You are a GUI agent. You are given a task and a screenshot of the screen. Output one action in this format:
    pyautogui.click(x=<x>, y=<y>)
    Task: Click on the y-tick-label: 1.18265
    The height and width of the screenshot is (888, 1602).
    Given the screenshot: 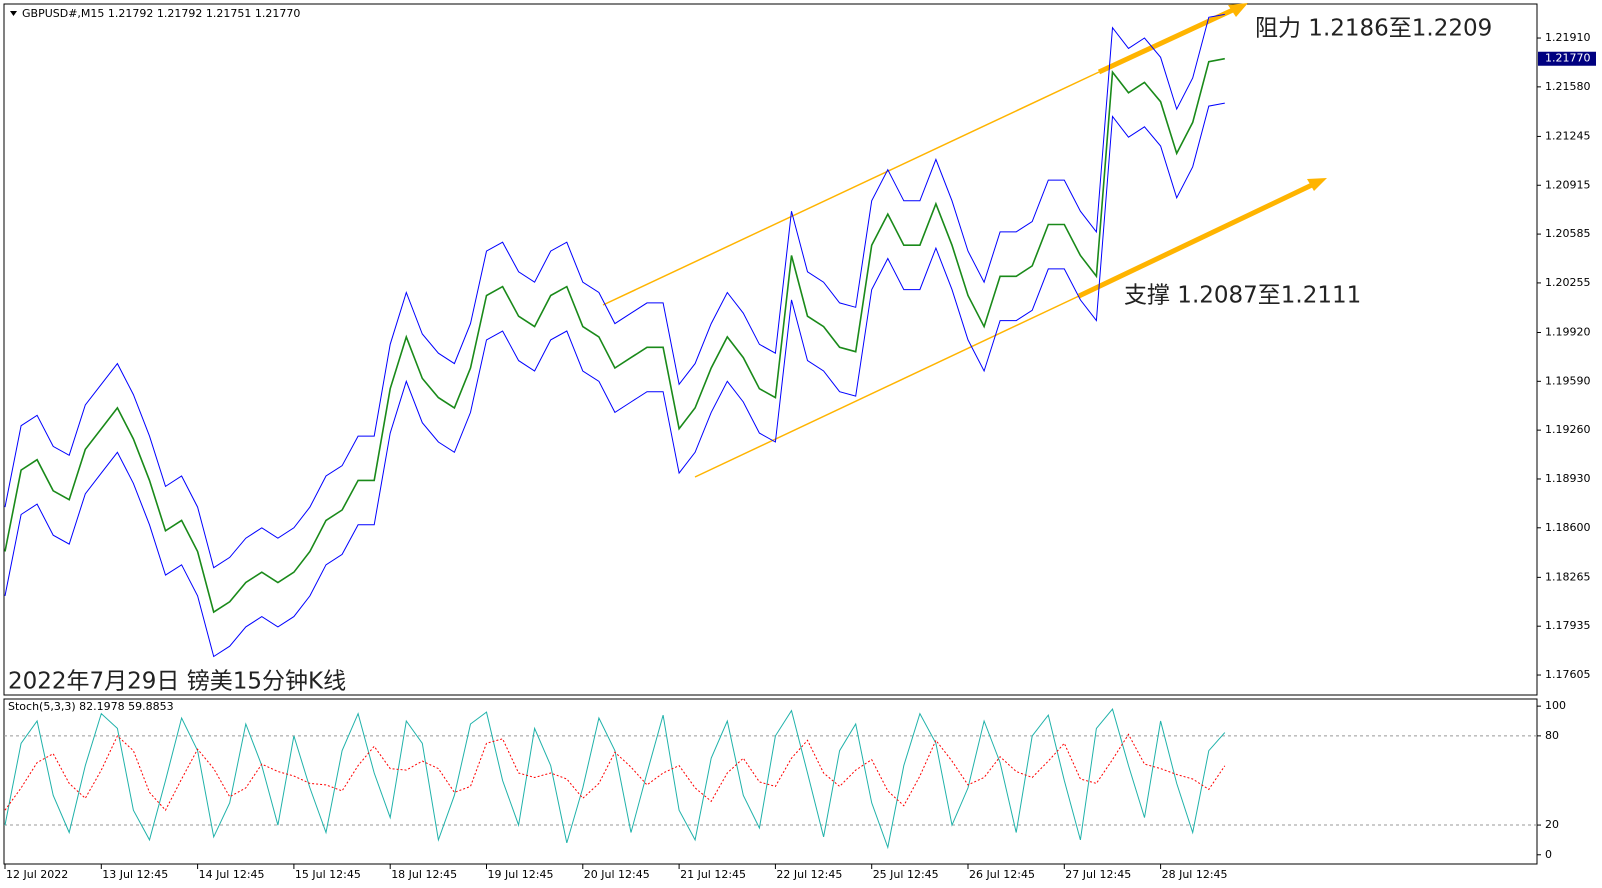 What is the action you would take?
    pyautogui.click(x=1568, y=576)
    